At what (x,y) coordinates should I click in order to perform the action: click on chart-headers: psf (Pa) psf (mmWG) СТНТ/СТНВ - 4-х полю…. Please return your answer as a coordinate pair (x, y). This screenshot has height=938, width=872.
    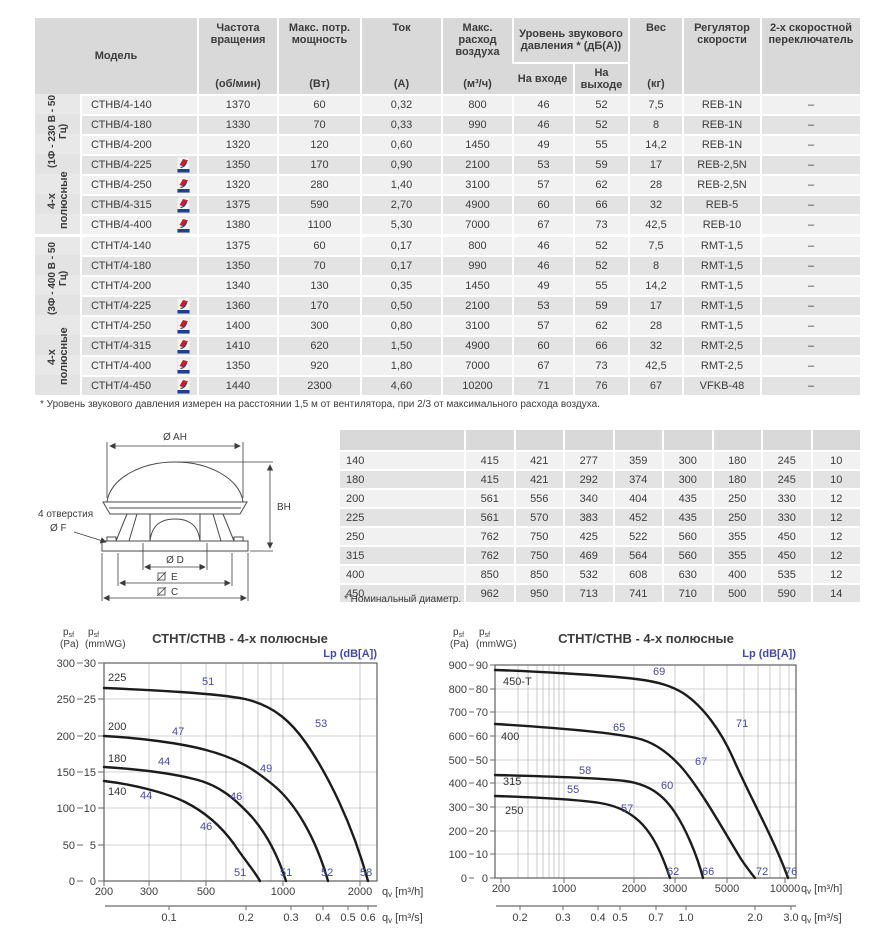
    Looking at the image, I should click on (218, 643).